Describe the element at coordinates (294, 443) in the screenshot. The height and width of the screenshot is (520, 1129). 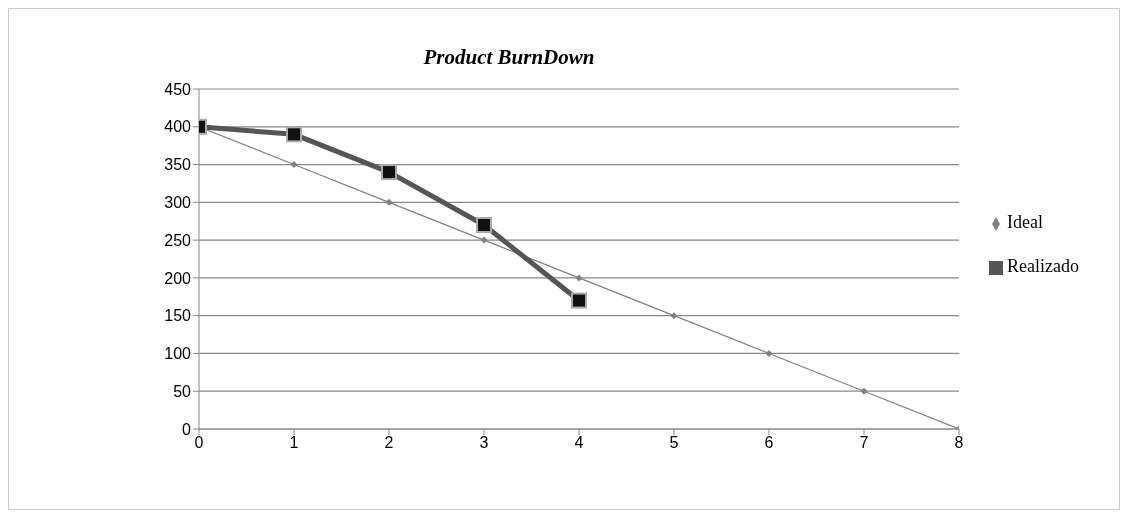
I see `x-tick-label: 1` at that location.